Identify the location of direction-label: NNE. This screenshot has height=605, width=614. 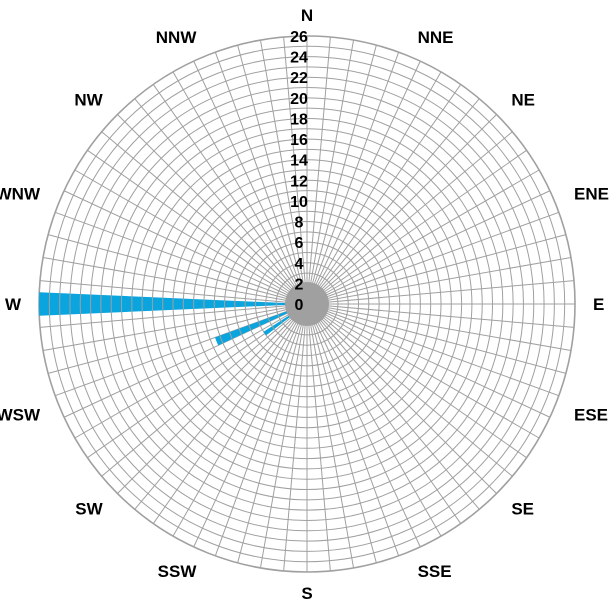
(436, 37).